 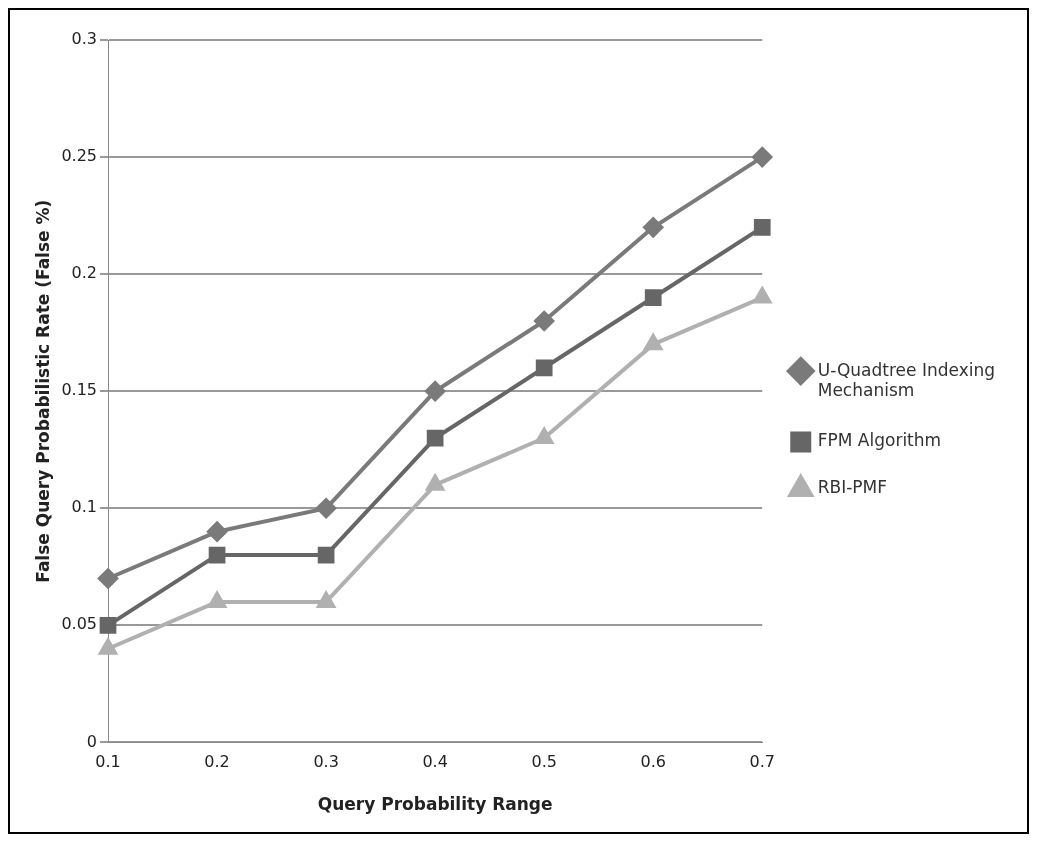 I want to click on x-tick-label: 0.2, so click(x=217, y=762).